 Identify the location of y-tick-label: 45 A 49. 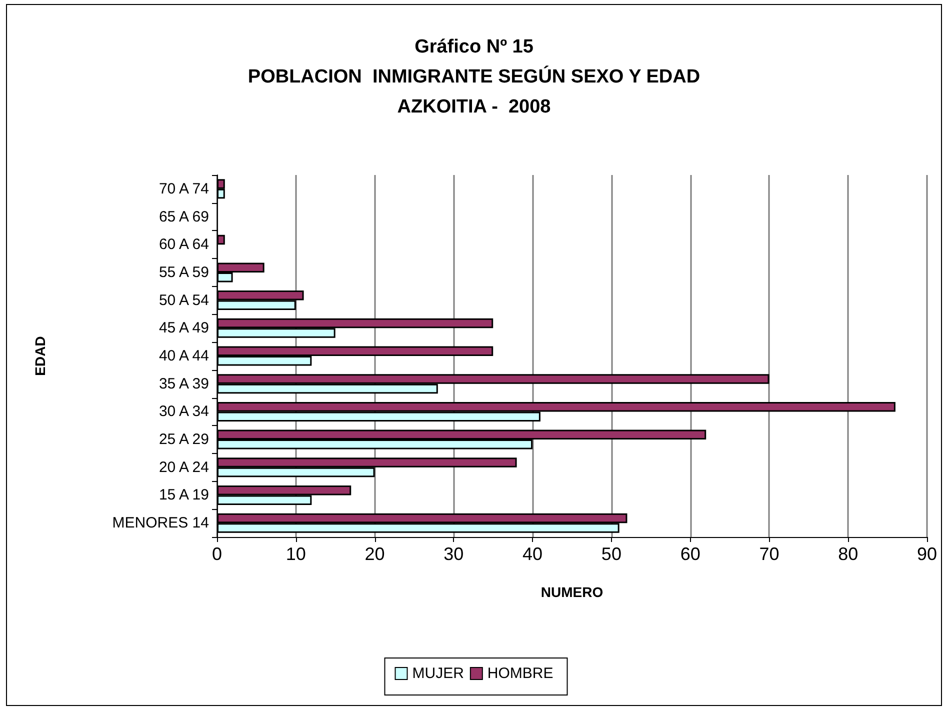
(183, 328).